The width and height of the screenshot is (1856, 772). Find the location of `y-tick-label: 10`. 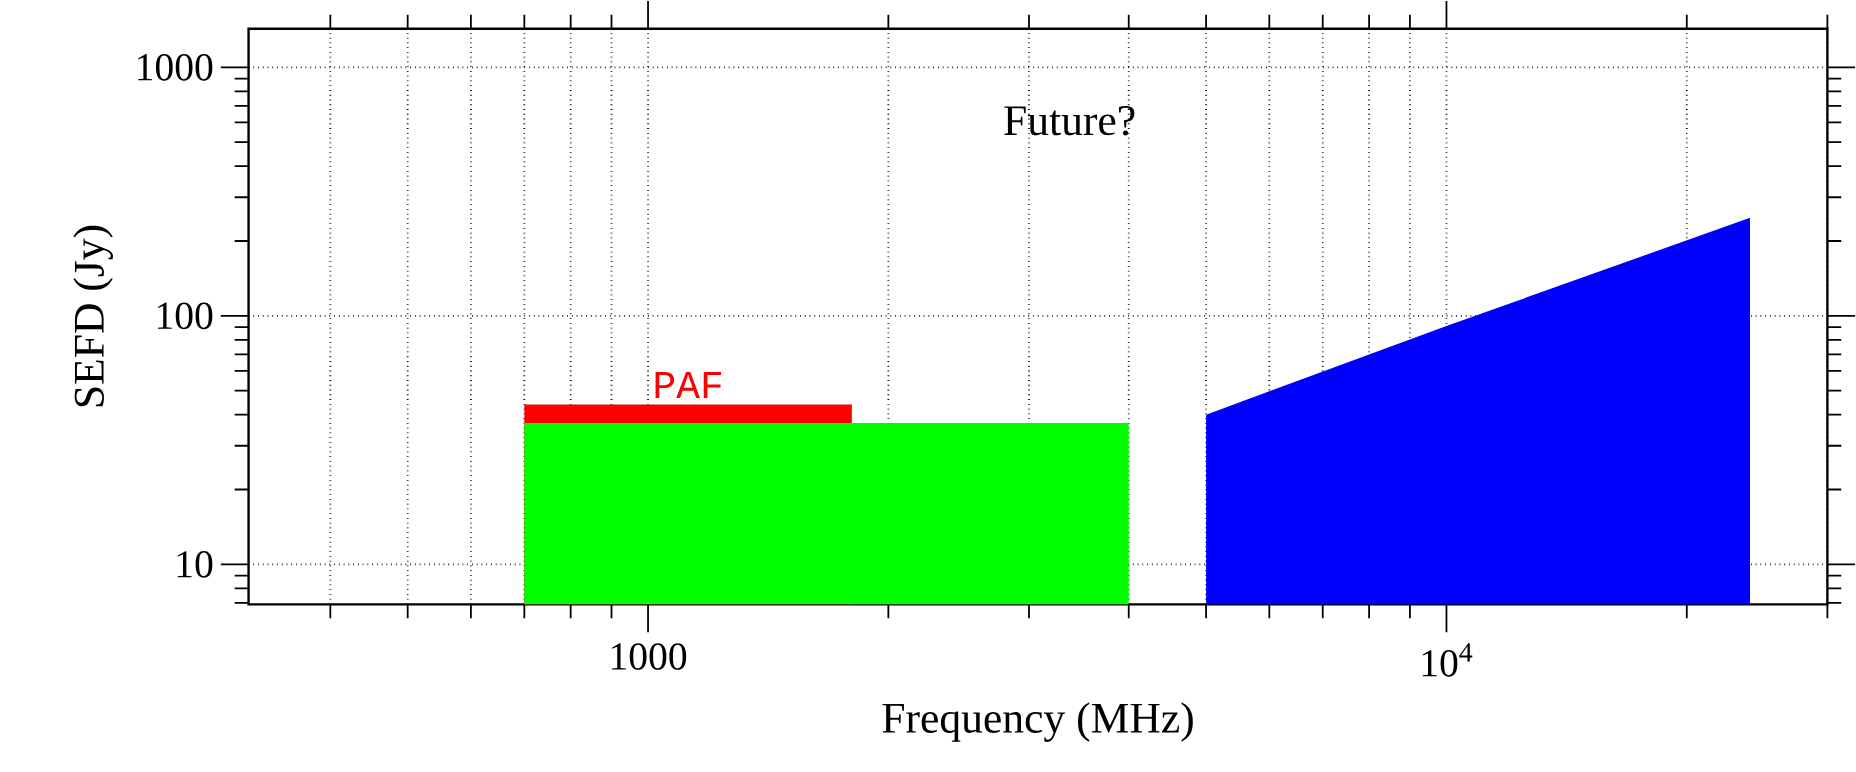

y-tick-label: 10 is located at coordinates (195, 564).